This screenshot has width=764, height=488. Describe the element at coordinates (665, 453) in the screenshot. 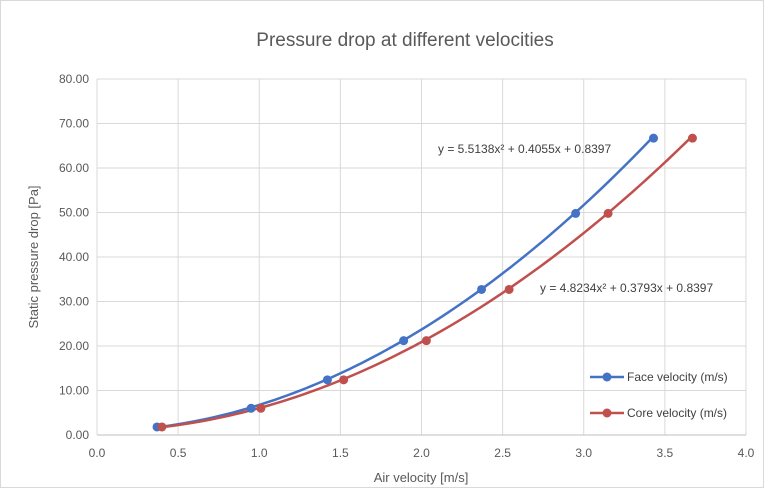

I see `x-tick-label: 3.5` at that location.